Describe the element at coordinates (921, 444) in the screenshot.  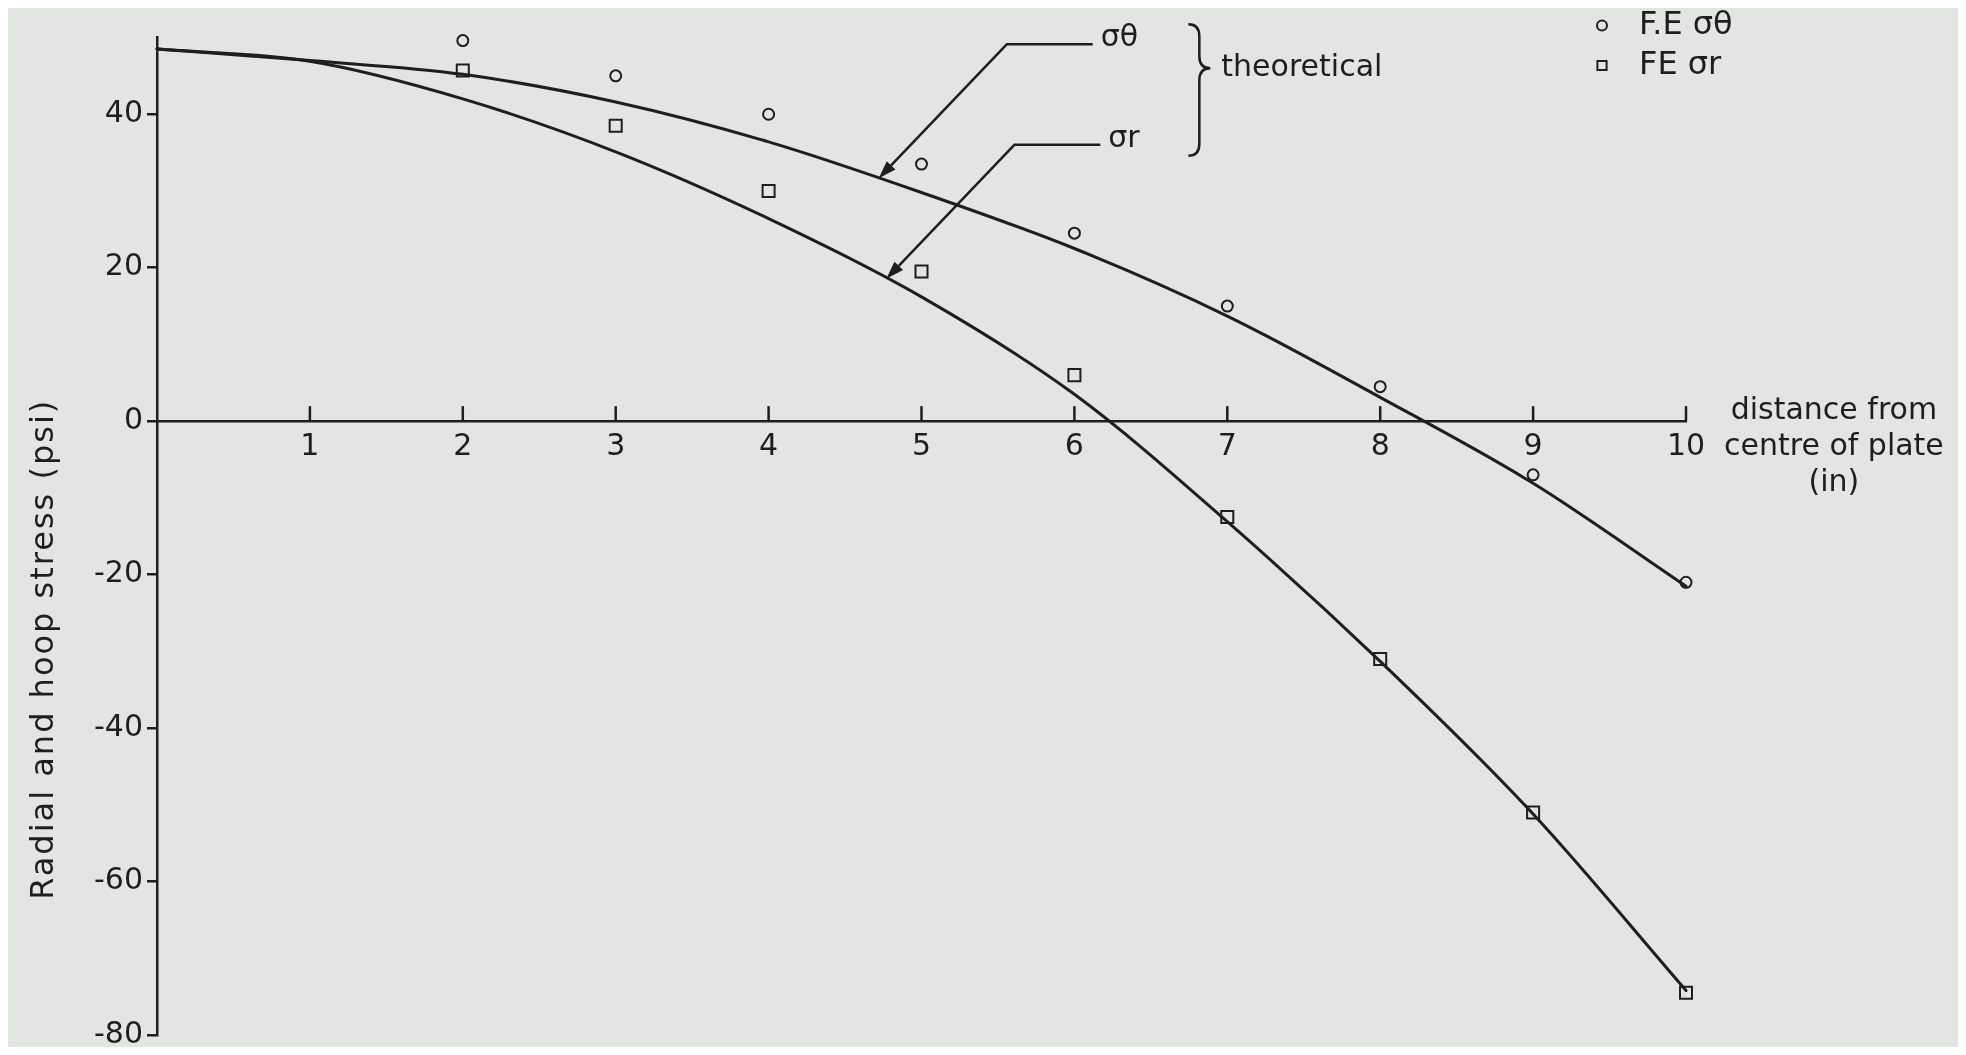
I see `x-tick-label: 5` at that location.